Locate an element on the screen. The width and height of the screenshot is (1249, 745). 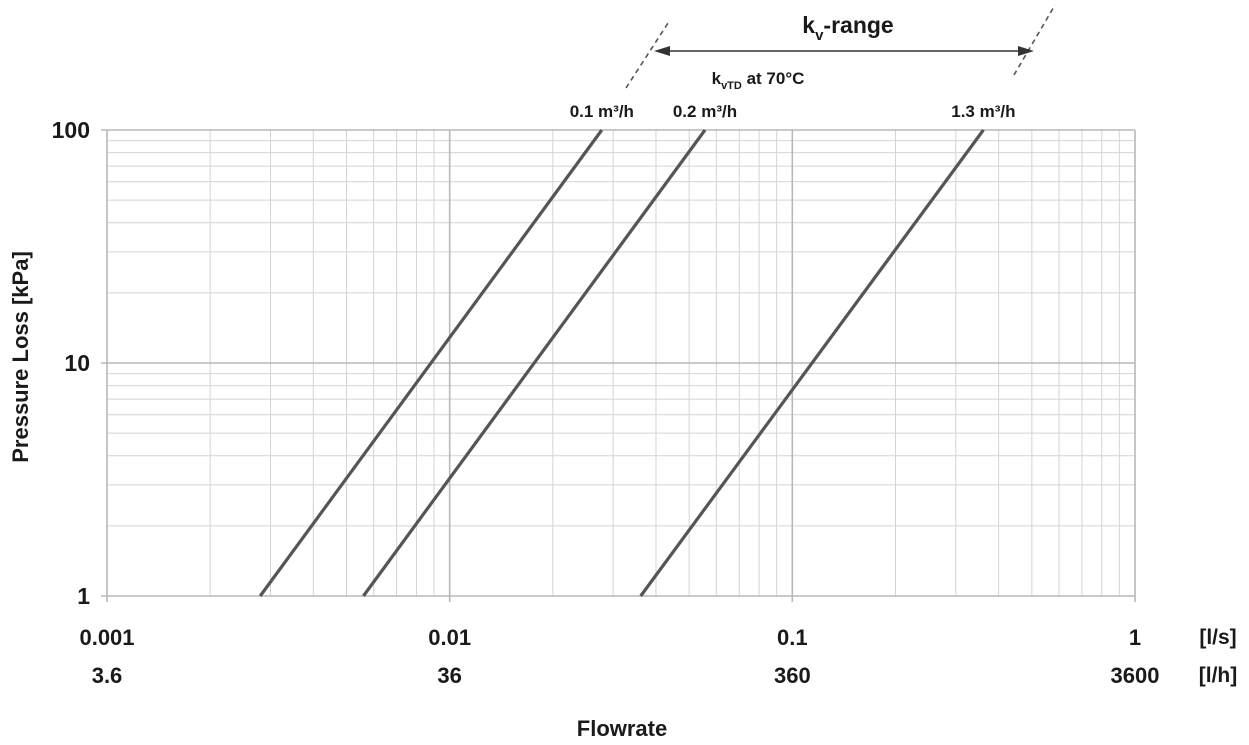
x-tick-label: 1 is located at coordinates (1135, 637).